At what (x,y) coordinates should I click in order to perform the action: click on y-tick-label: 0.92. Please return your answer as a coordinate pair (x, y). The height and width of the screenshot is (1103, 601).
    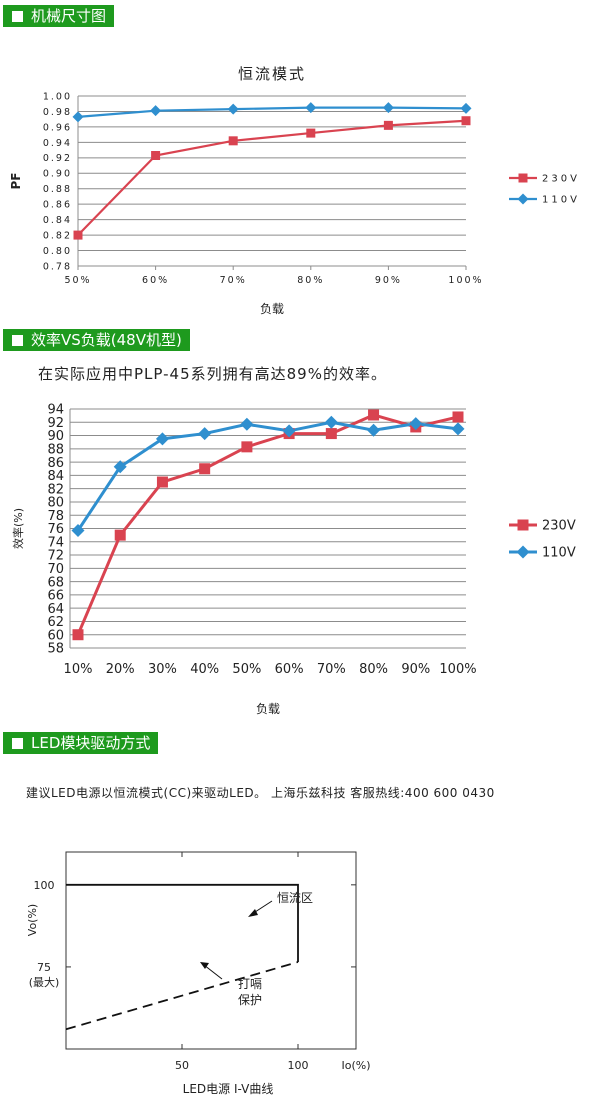
    Looking at the image, I should click on (57, 158).